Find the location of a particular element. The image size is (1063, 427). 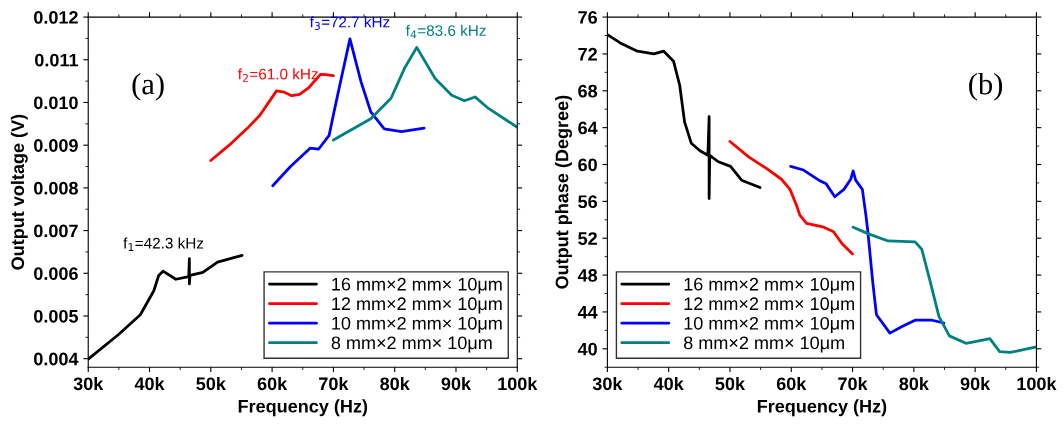

y-tick-label: 0.011 is located at coordinates (57, 60).